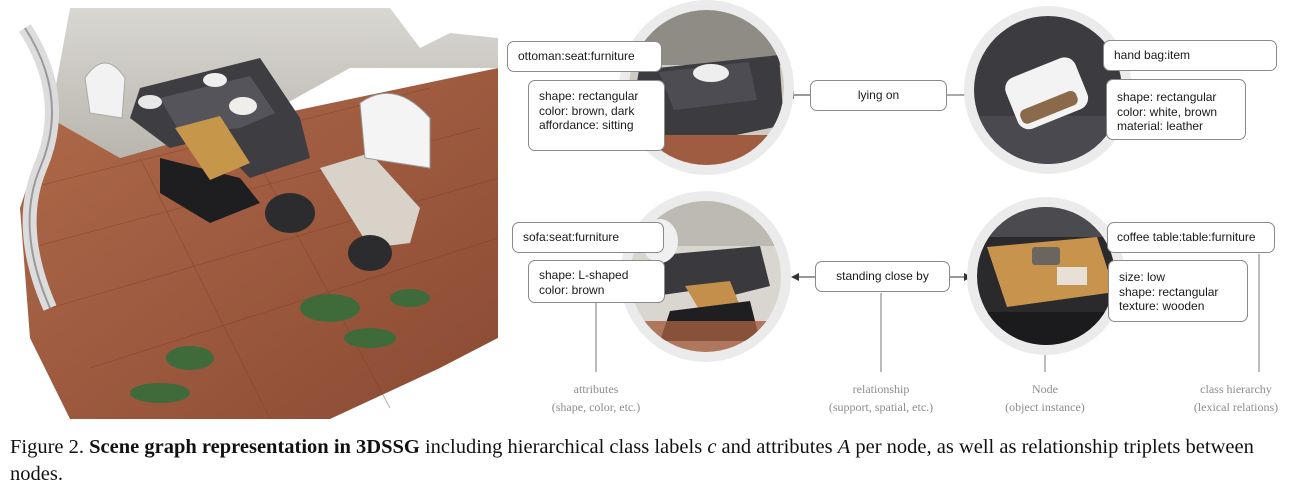 Image resolution: width=1299 pixels, height=492 pixels. Describe the element at coordinates (563, 447) in the screenshot. I see `caption-part1: including hierarchical class labels` at that location.